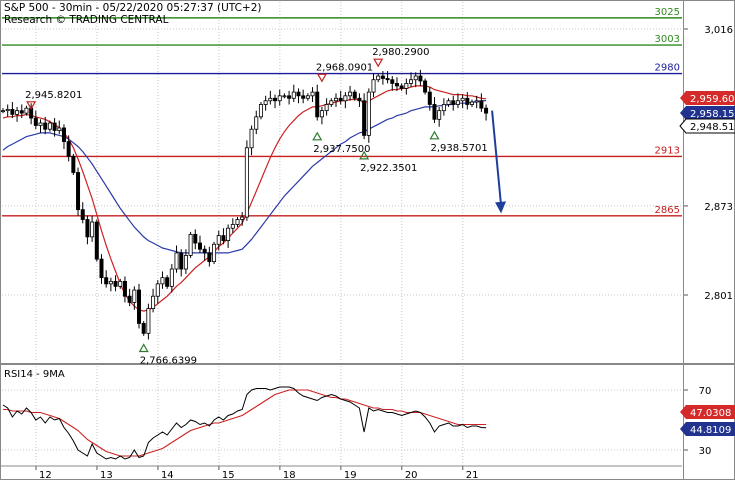 Image resolution: width=735 pixels, height=484 pixels. What do you see at coordinates (34, 374) in the screenshot?
I see `rsi-panel-title: RSI14 - 9MA` at bounding box center [34, 374].